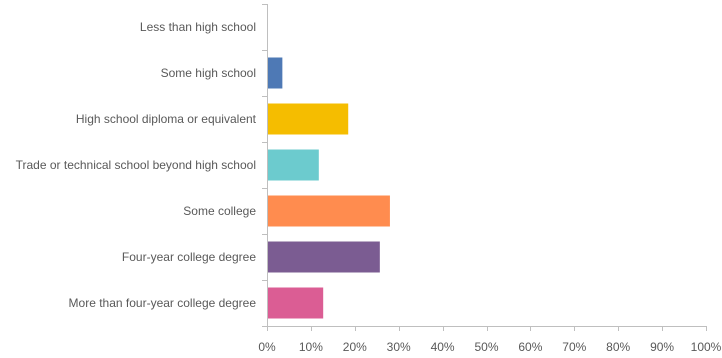  Describe the element at coordinates (574, 347) in the screenshot. I see `x-tick-label: 70%` at that location.